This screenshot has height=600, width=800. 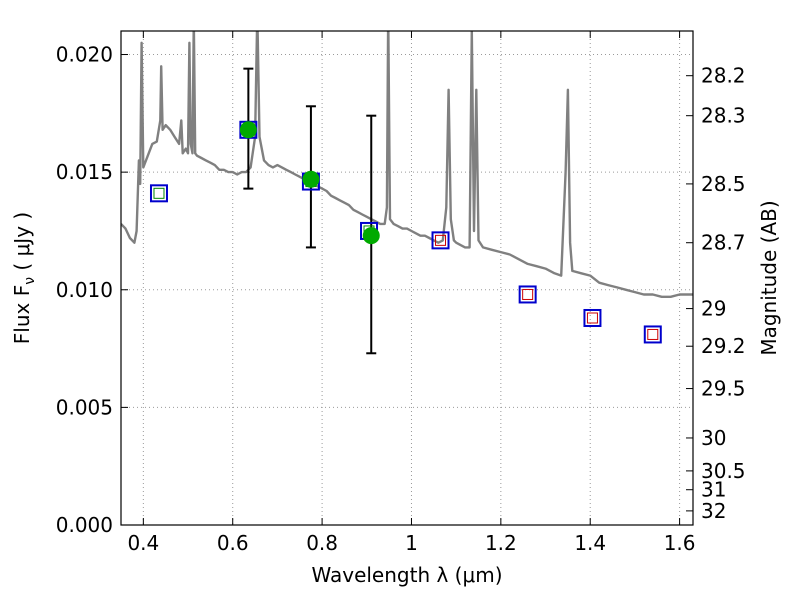 I want to click on y2-tick-label-1: 28.3, so click(x=723, y=116).